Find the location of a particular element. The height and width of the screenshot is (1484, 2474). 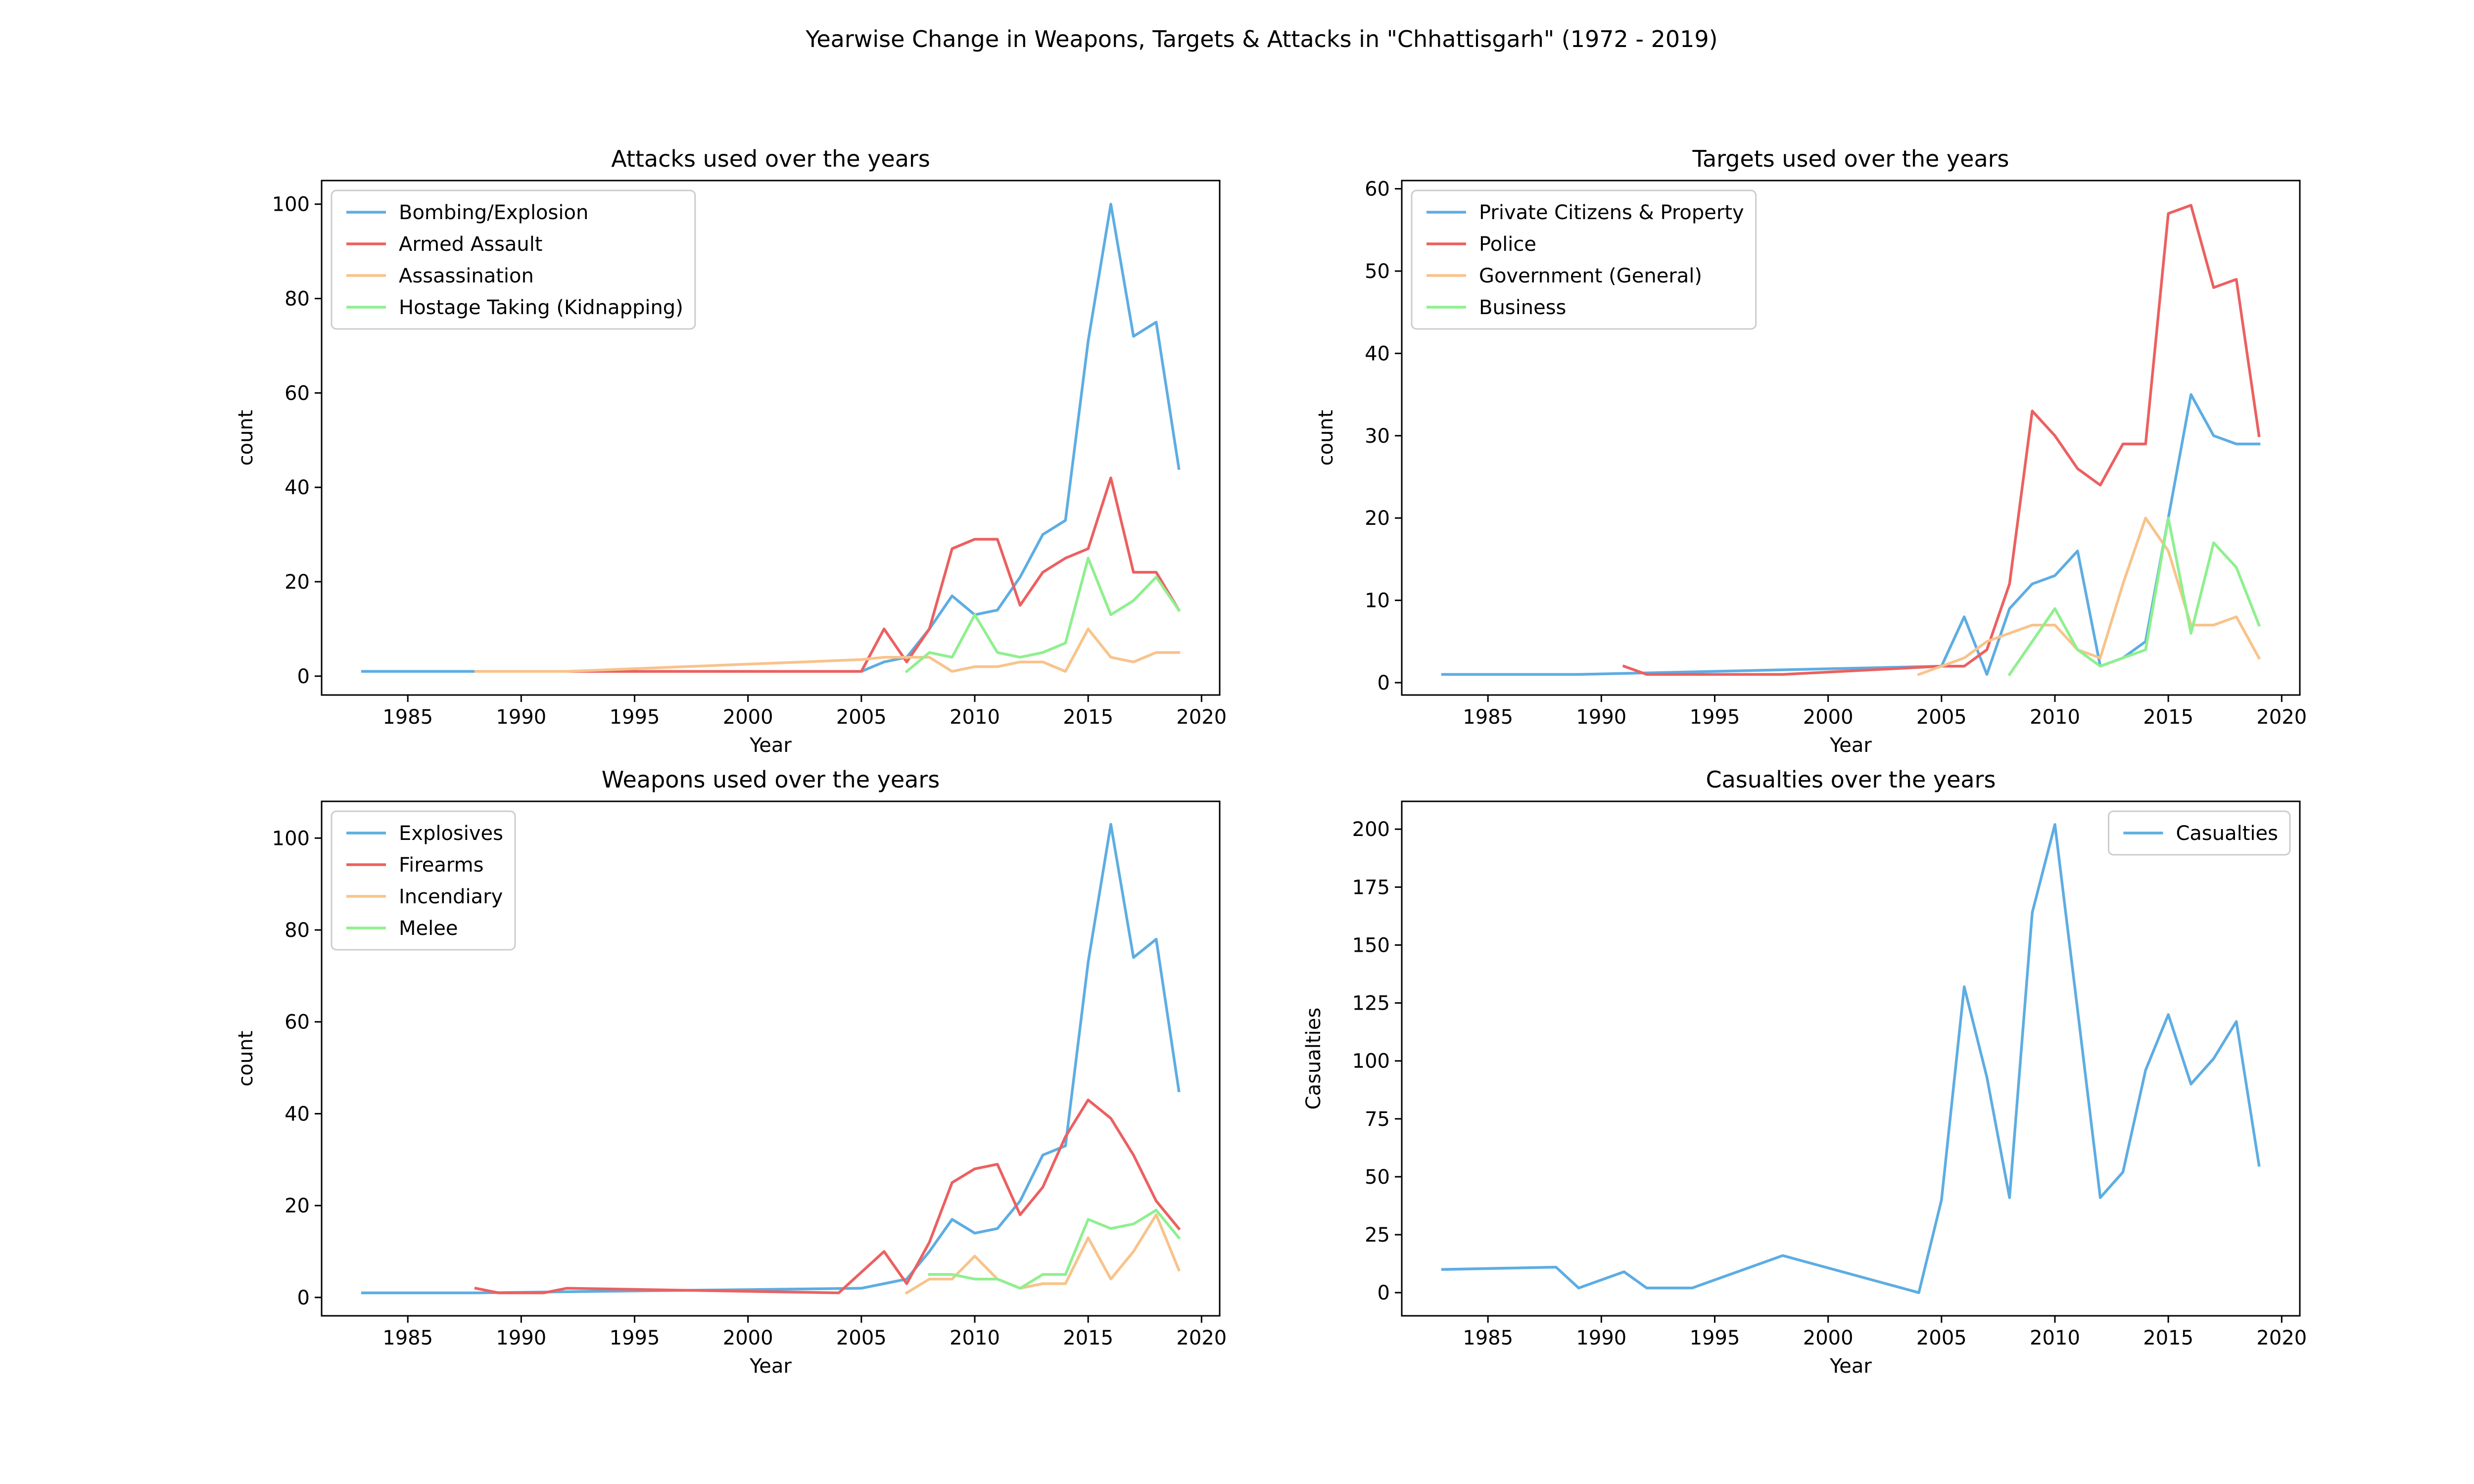

attacks-y-tick-label: 60 is located at coordinates (298, 393).